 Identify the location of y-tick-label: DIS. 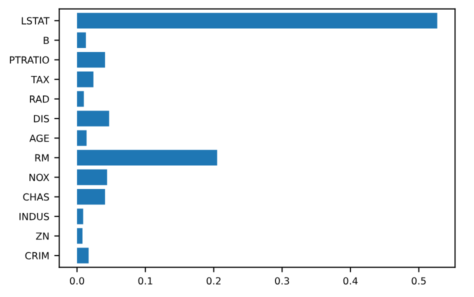
(41, 118).